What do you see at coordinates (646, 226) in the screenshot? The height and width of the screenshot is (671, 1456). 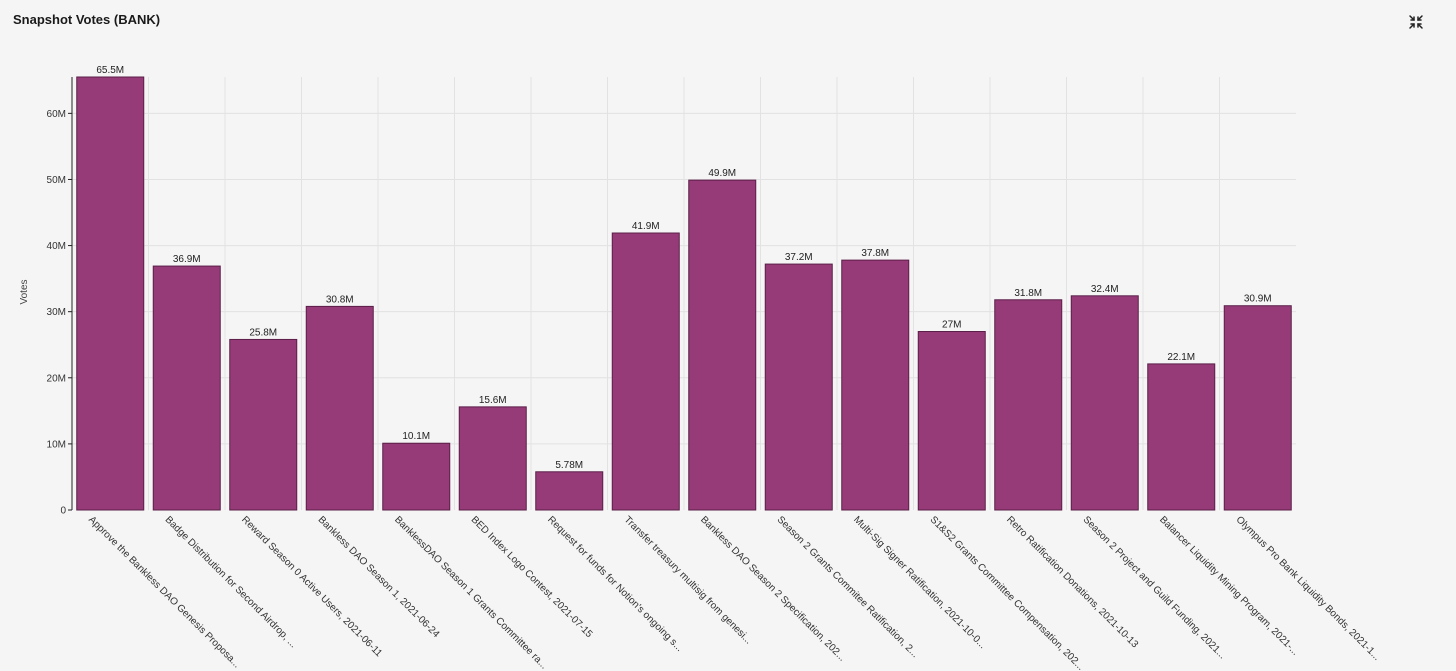 I see `data-label: 41.9M` at bounding box center [646, 226].